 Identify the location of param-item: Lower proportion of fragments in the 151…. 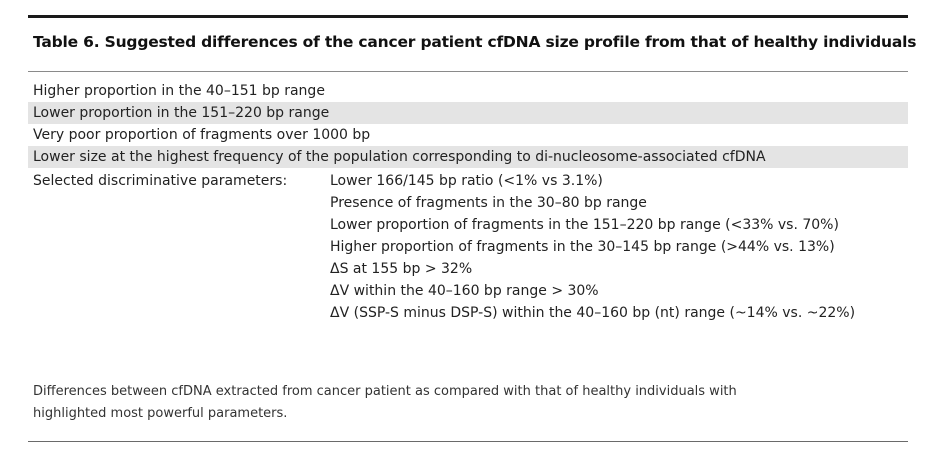
(584, 225).